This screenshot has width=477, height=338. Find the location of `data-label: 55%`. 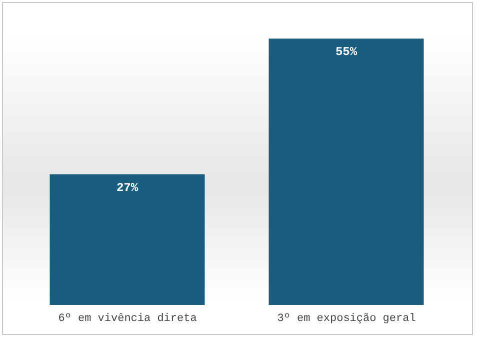

data-label: 55% is located at coordinates (346, 52).